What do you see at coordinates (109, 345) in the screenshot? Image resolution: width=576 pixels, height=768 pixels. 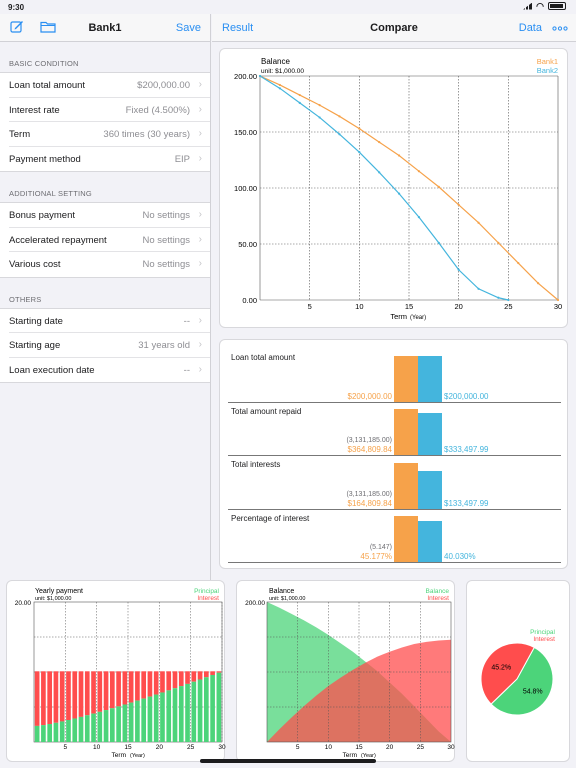 I see `row-starting-age: Starting age 31 years old ›` at bounding box center [109, 345].